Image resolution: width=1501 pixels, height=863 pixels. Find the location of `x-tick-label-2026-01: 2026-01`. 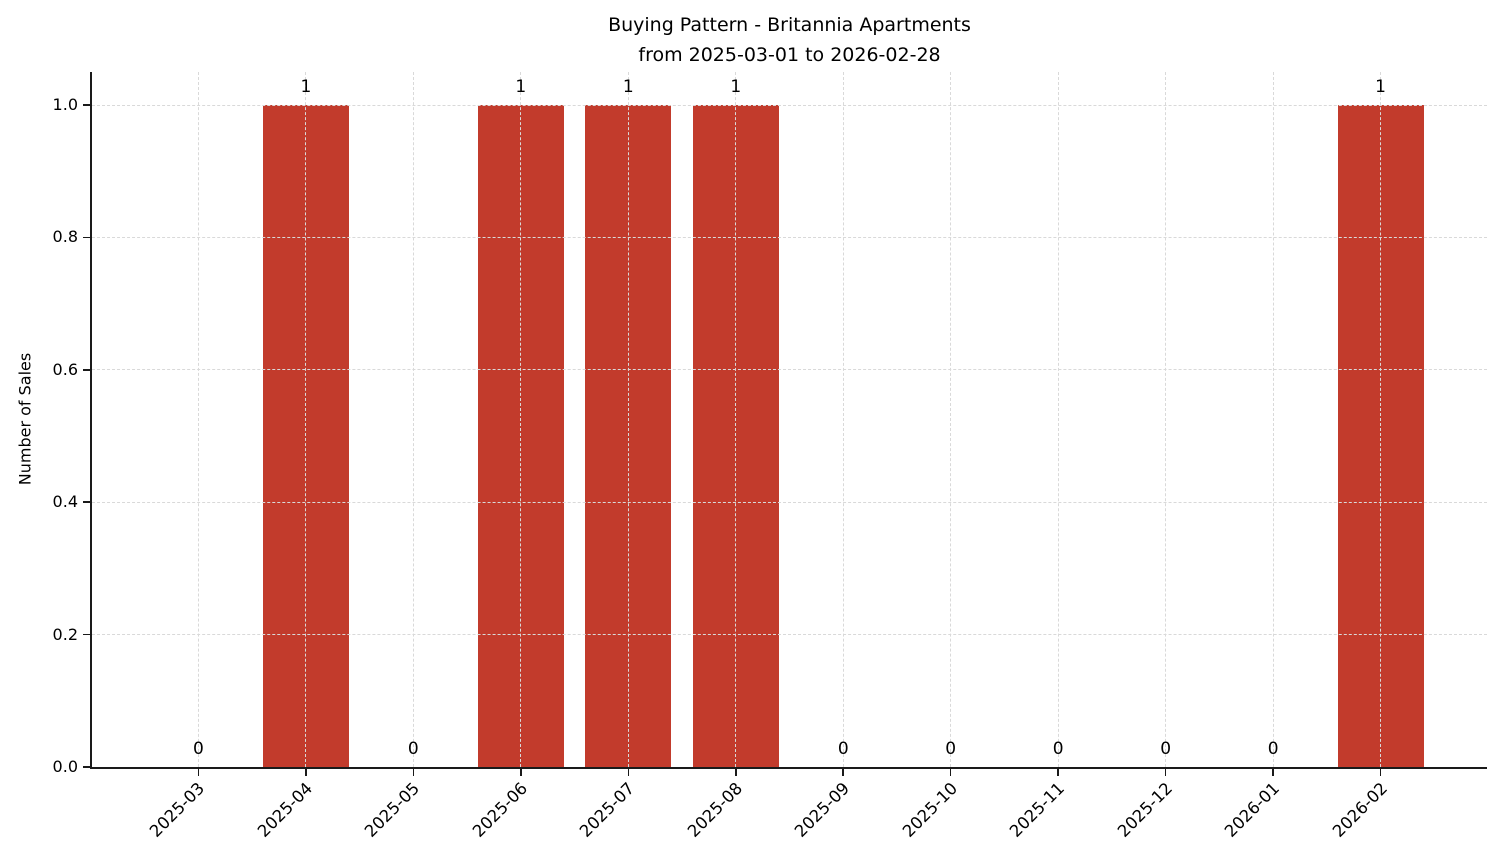

x-tick-label-2026-01: 2026-01 is located at coordinates (1252, 809).